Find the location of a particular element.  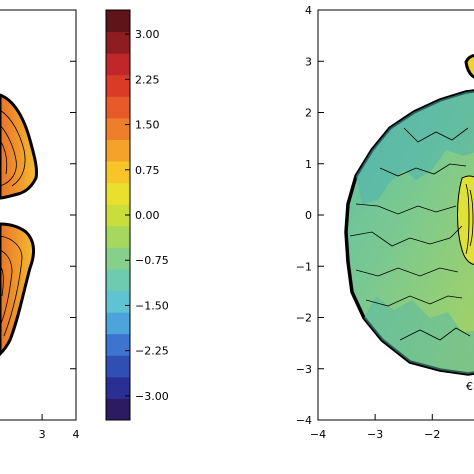

colorbar-tick-label: −1.50 is located at coordinates (152, 305).